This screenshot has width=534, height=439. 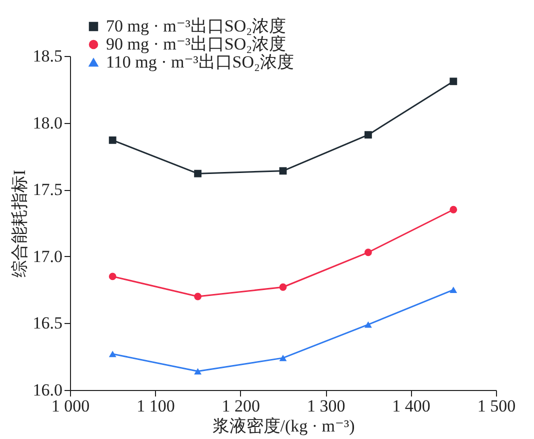 I want to click on legend-label: 110 mg · m⁻³出口SO₂浓度, so click(x=200, y=62).